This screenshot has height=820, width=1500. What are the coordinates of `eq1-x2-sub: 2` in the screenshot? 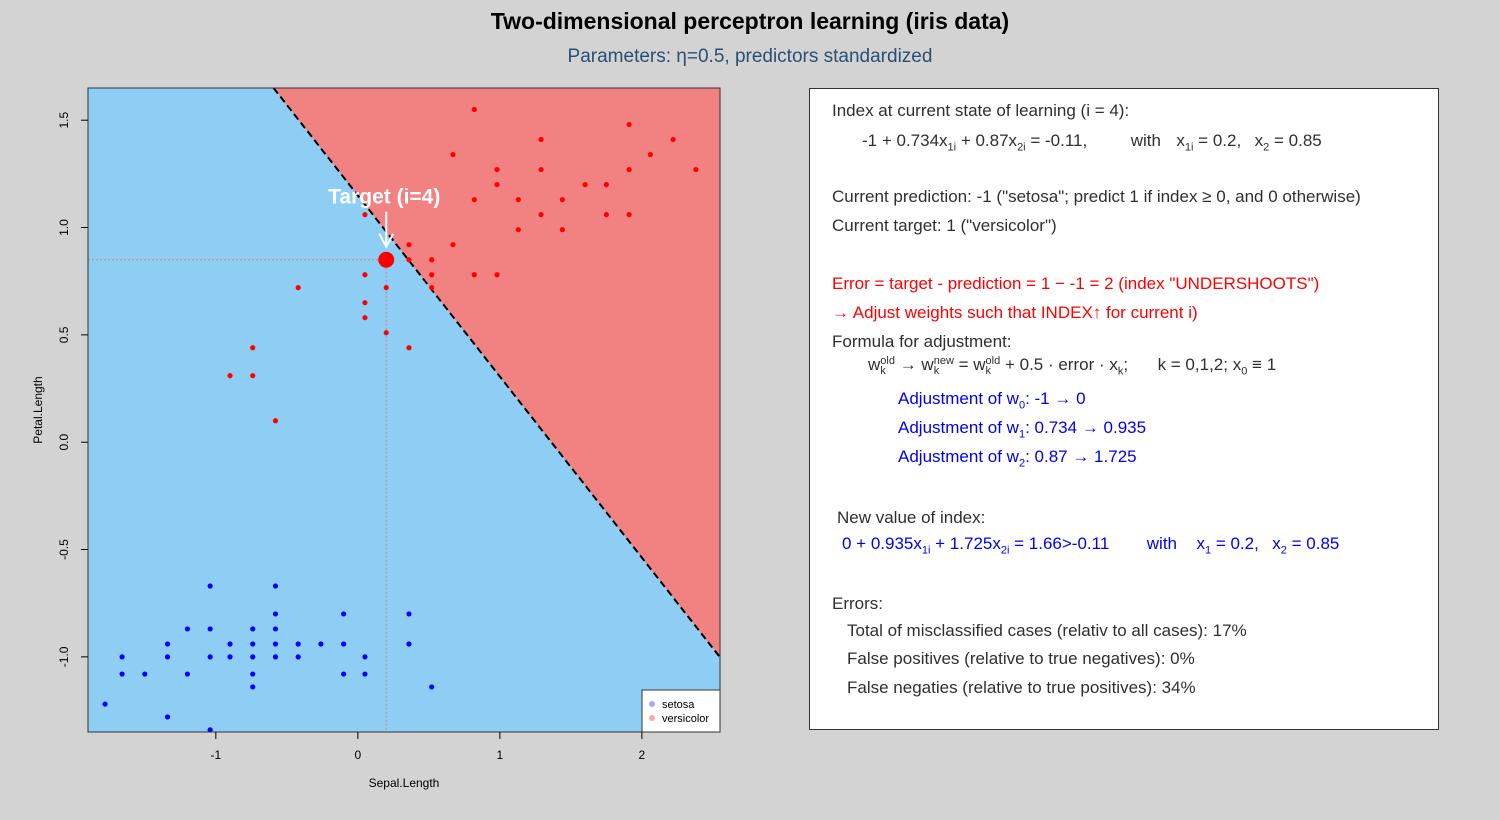 It's located at (1266, 147).